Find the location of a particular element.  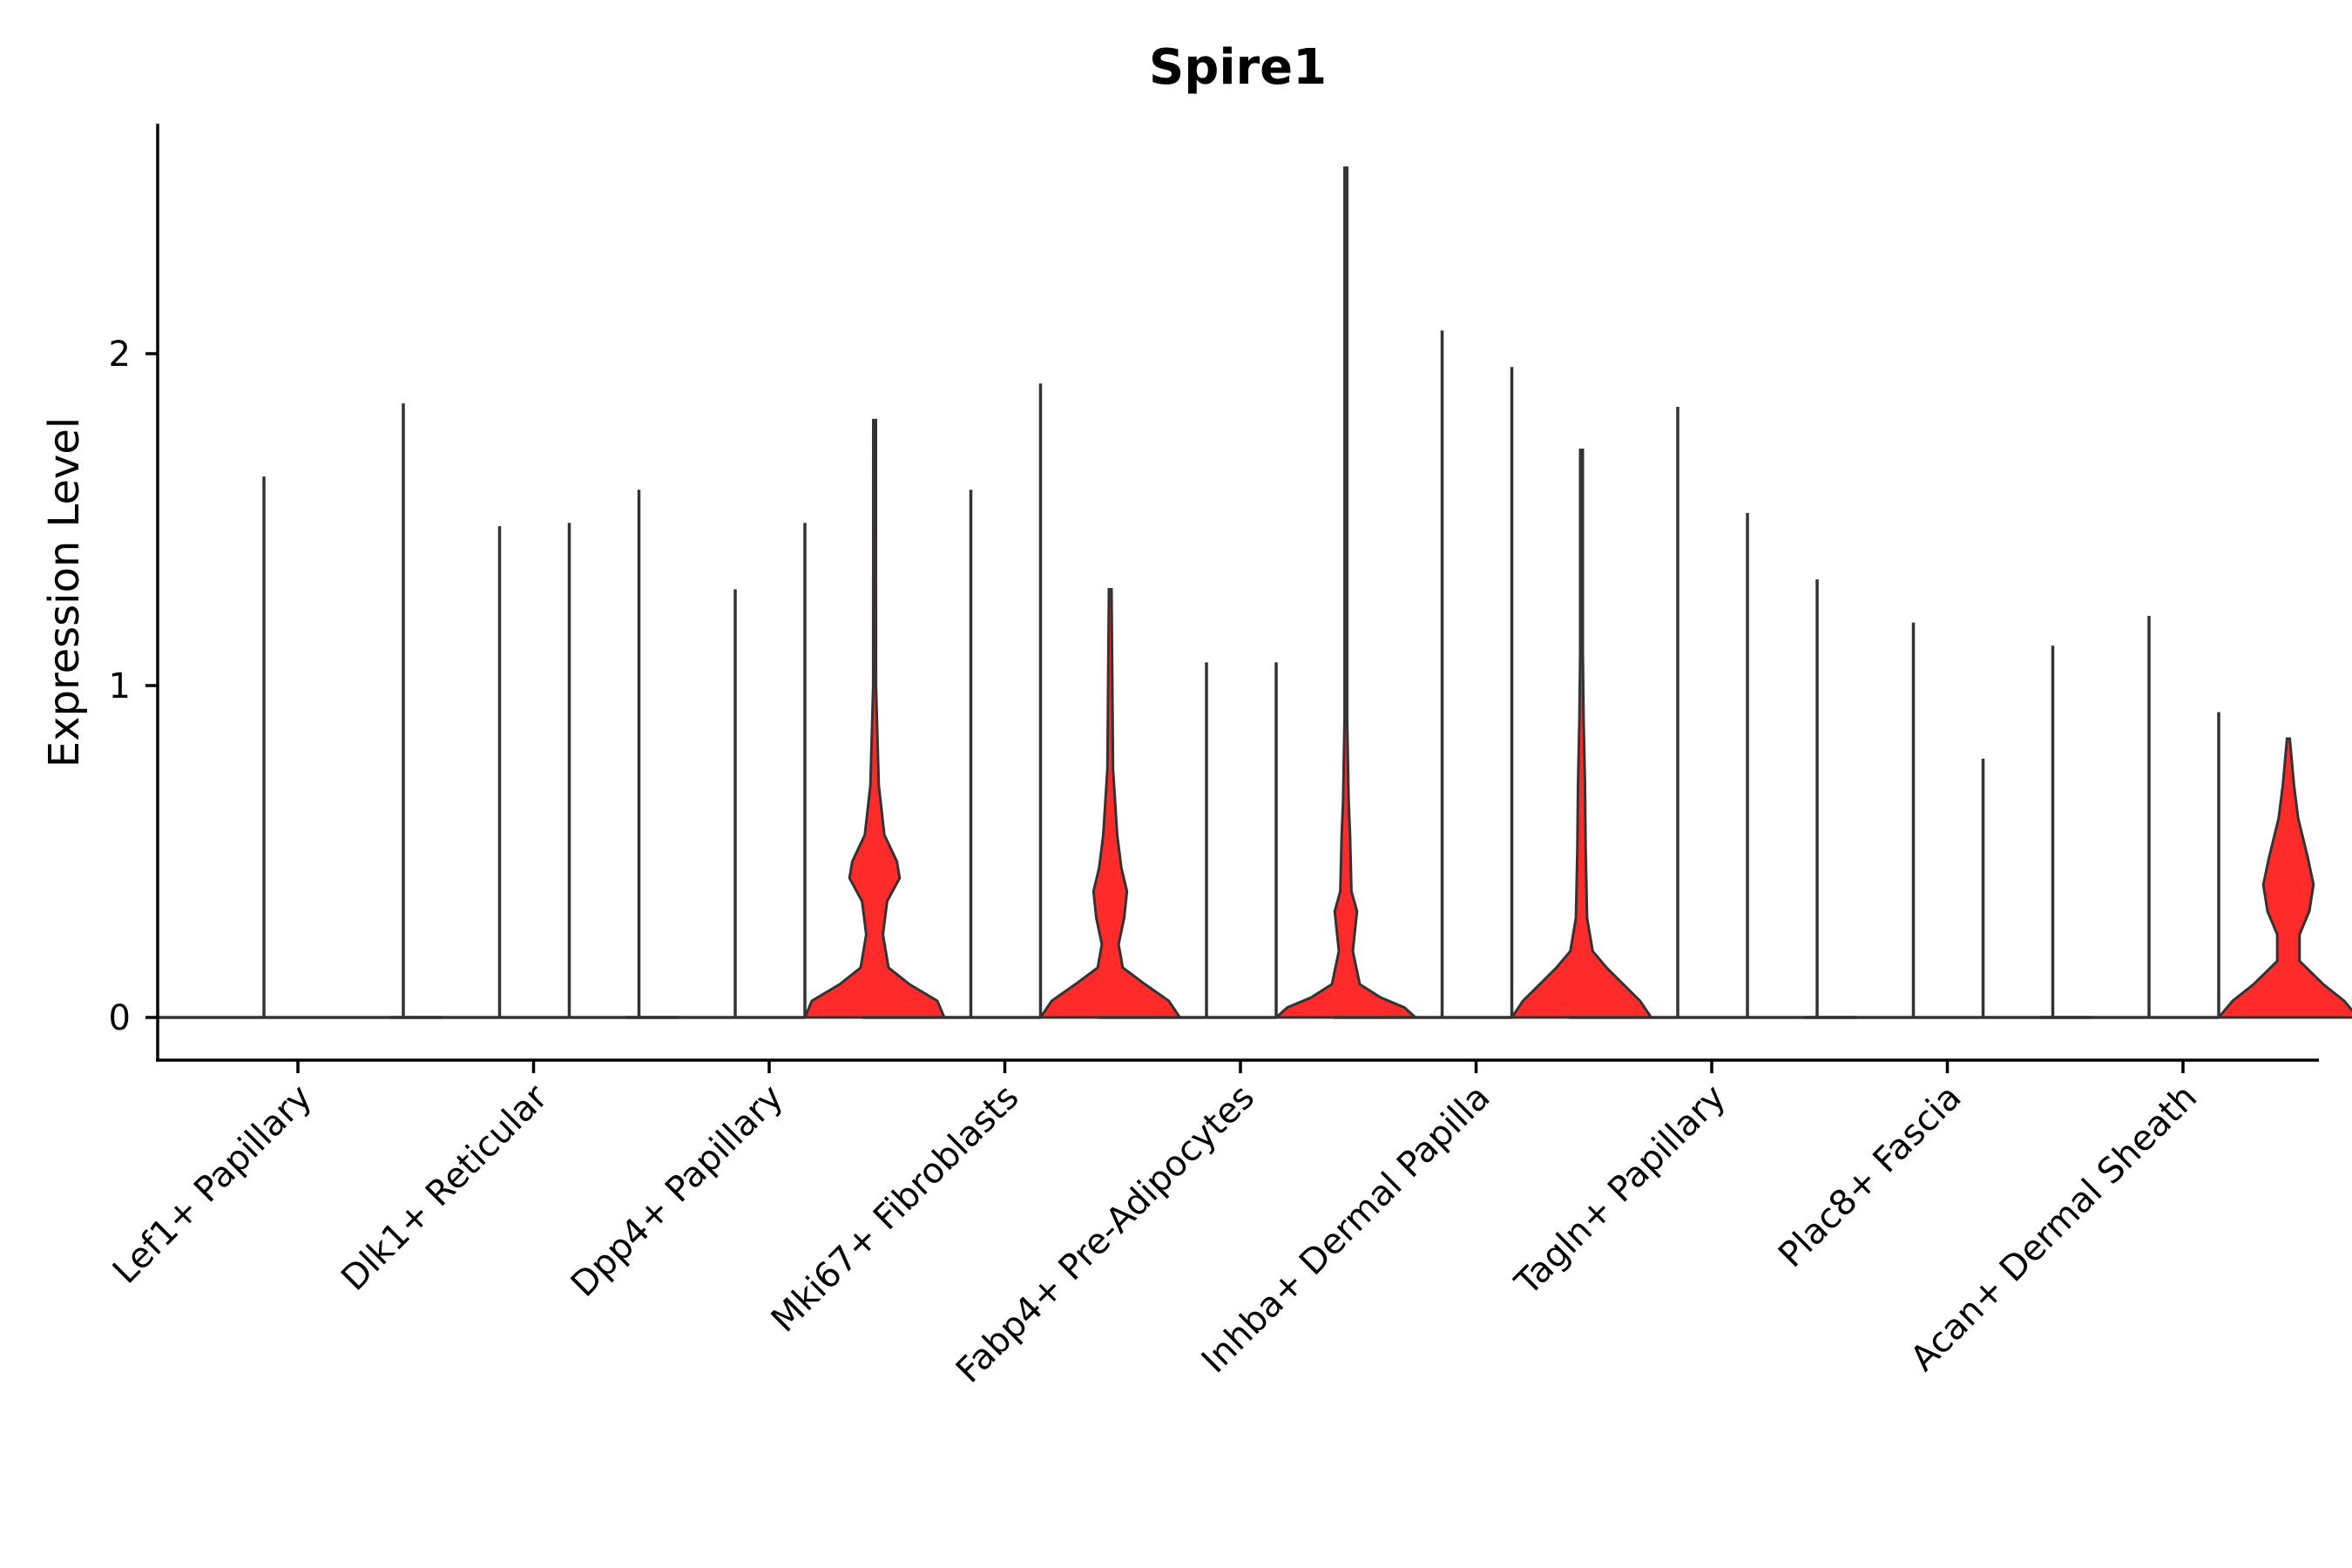

x-tick-label: Dpp4+ Papillary is located at coordinates (677, 1191).